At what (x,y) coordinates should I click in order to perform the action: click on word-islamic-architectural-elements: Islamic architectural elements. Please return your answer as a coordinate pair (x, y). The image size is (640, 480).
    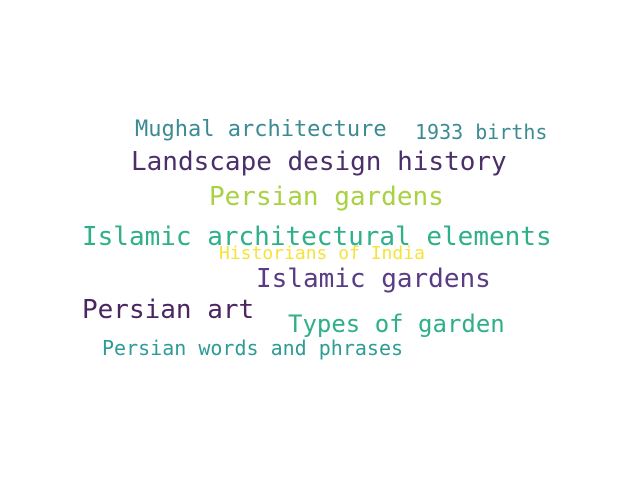
    Looking at the image, I should click on (317, 237).